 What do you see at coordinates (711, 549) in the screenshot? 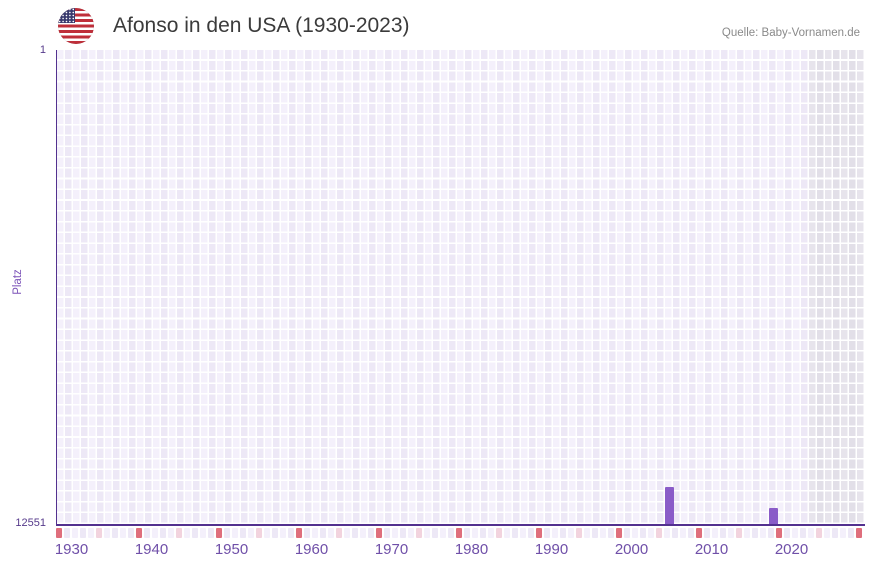
I see `x-tick-2010: 2010` at bounding box center [711, 549].